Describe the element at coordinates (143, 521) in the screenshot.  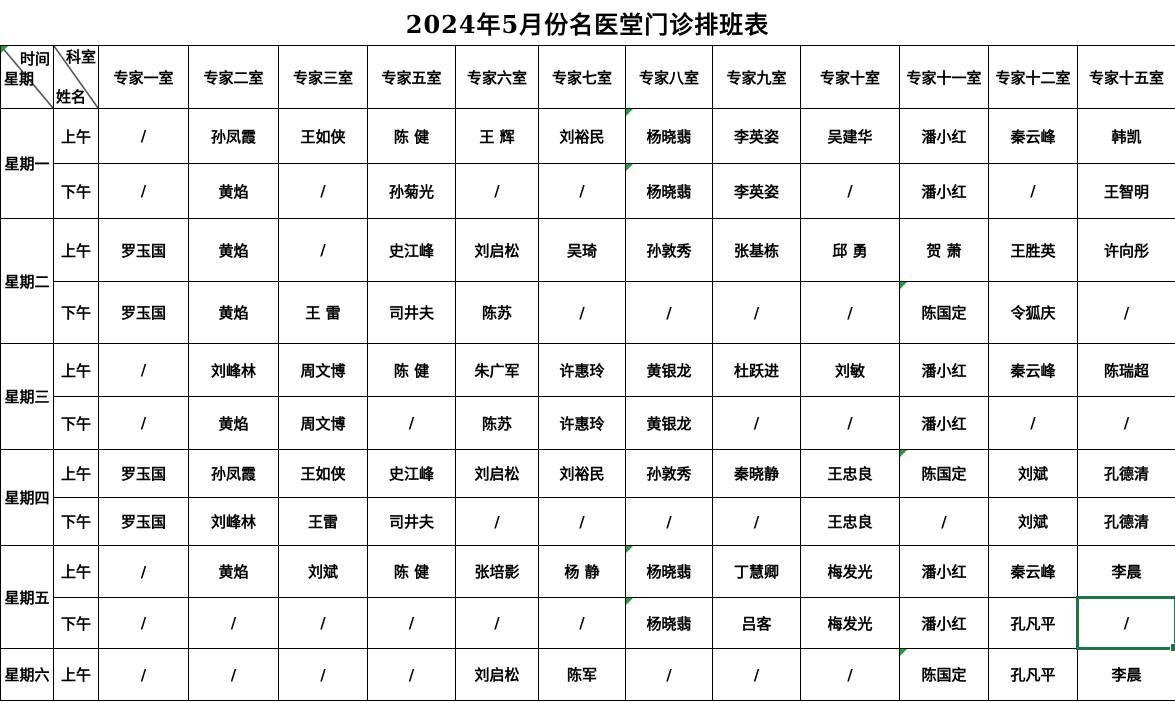
I see `schedule-cell: 罗玉国` at that location.